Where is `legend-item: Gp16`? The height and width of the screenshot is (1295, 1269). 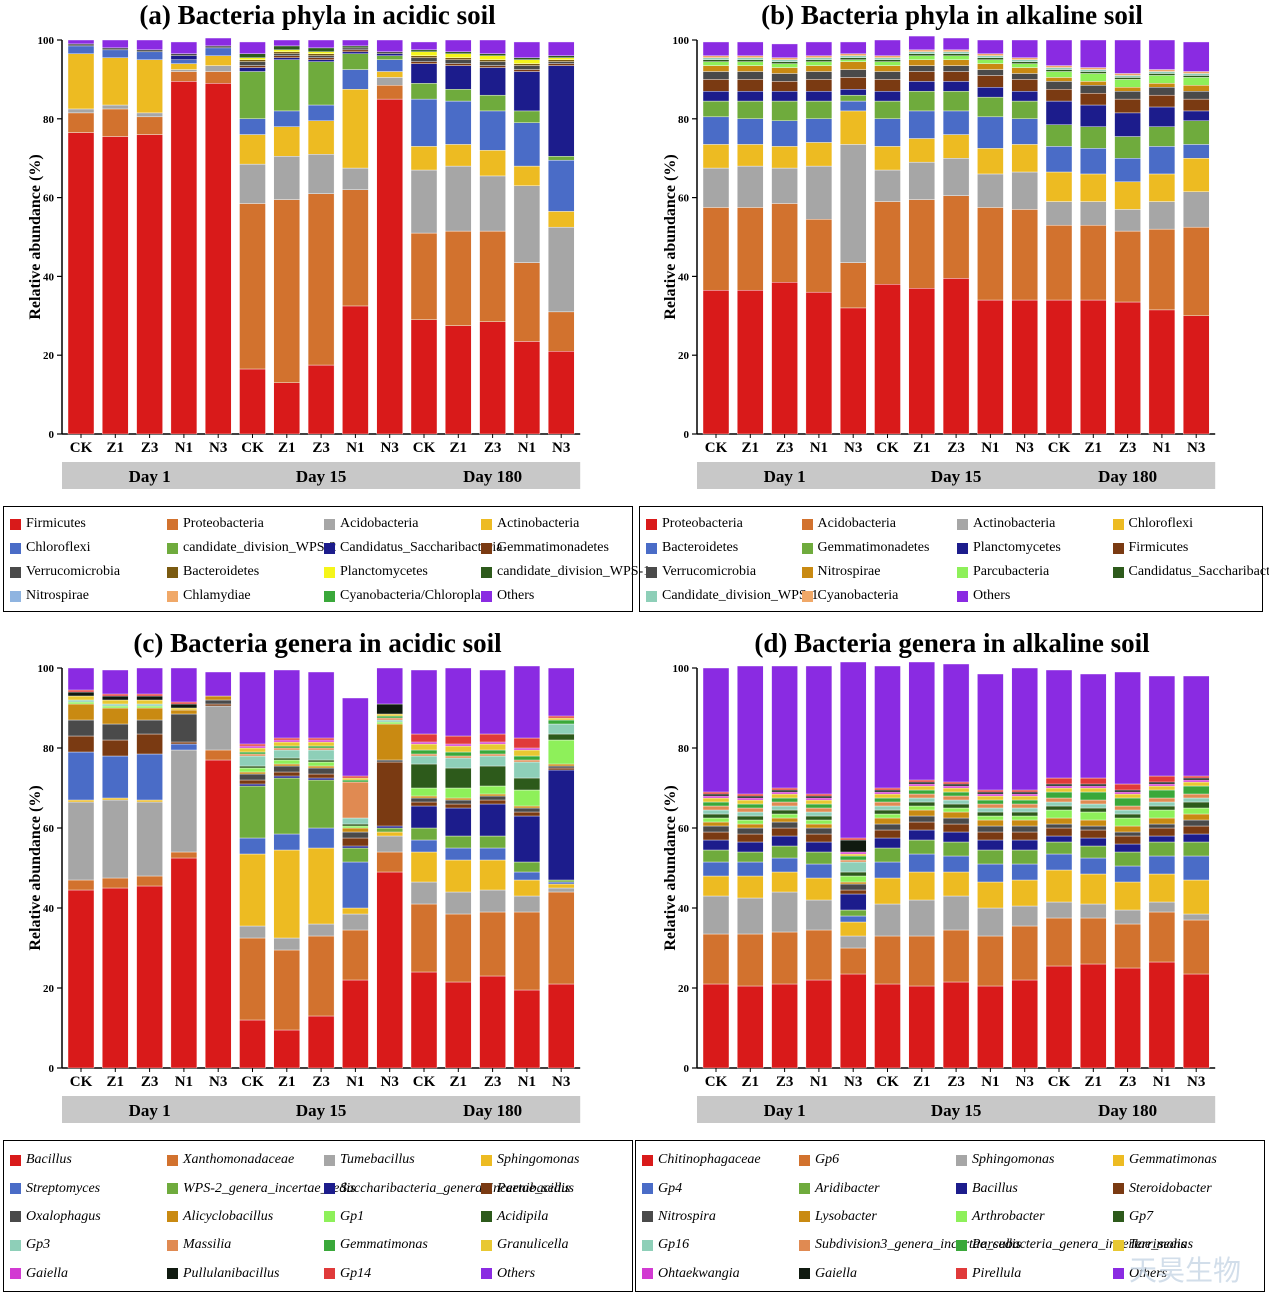
legend-item: Gp16 is located at coordinates (665, 1245).